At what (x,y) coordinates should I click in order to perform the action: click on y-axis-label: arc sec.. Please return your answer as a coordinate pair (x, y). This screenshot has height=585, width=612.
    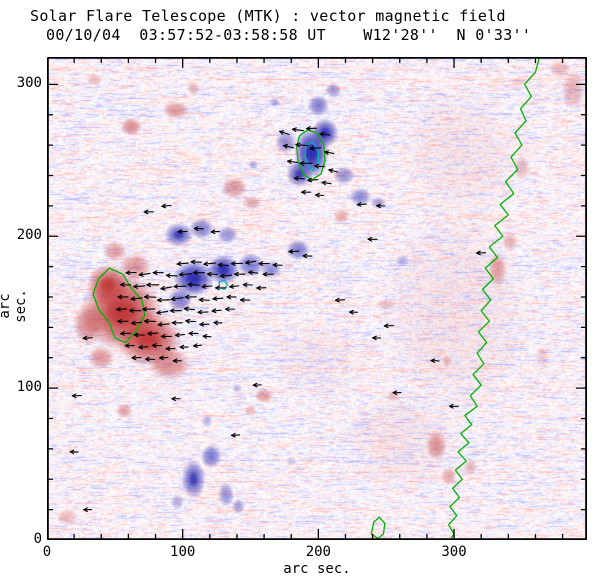
    Looking at the image, I should click on (14, 306).